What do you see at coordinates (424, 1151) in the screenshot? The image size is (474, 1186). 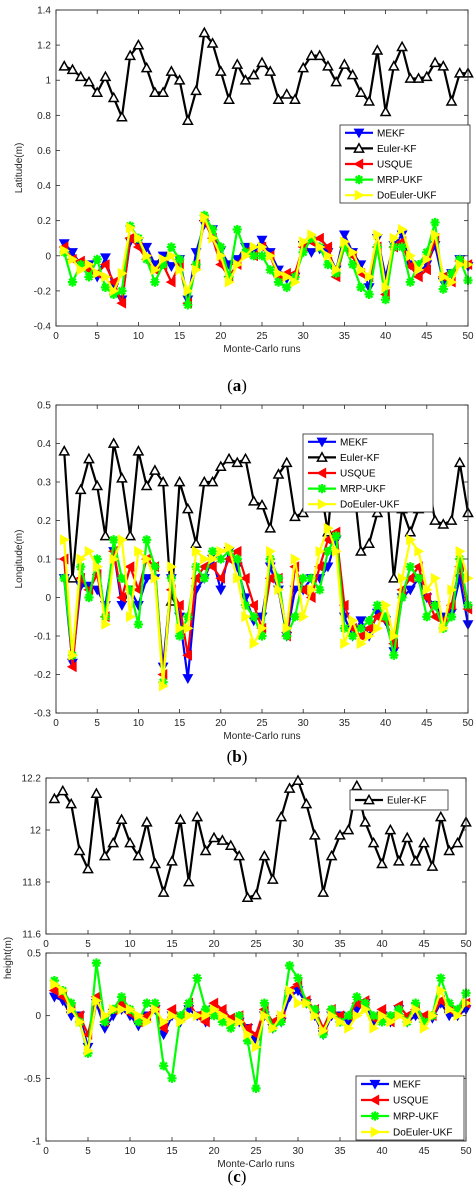 I see `x-tick-label: 45` at bounding box center [424, 1151].